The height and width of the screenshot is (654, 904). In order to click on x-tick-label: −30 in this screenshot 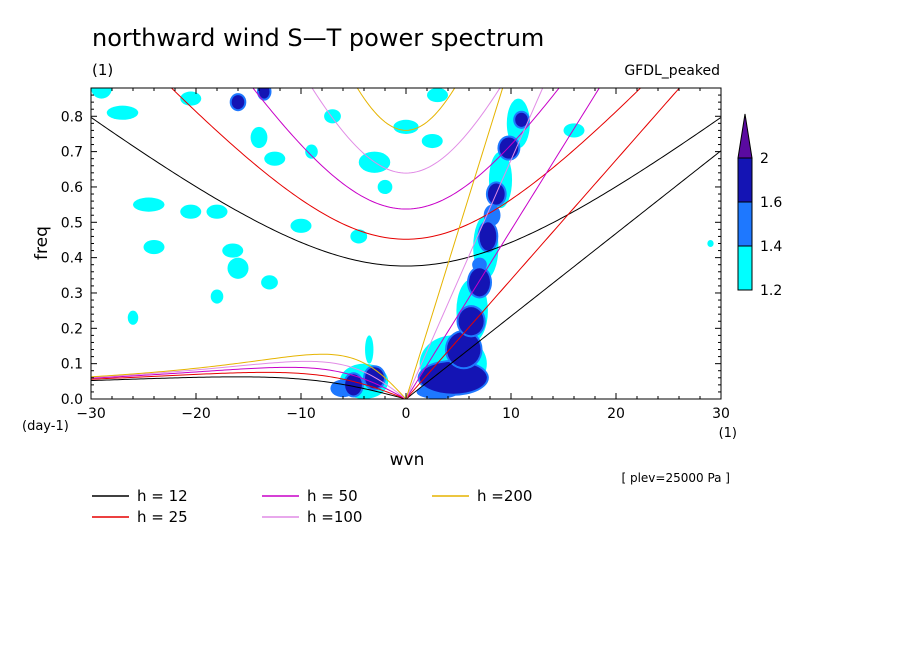, I will do `click(91, 414)`.